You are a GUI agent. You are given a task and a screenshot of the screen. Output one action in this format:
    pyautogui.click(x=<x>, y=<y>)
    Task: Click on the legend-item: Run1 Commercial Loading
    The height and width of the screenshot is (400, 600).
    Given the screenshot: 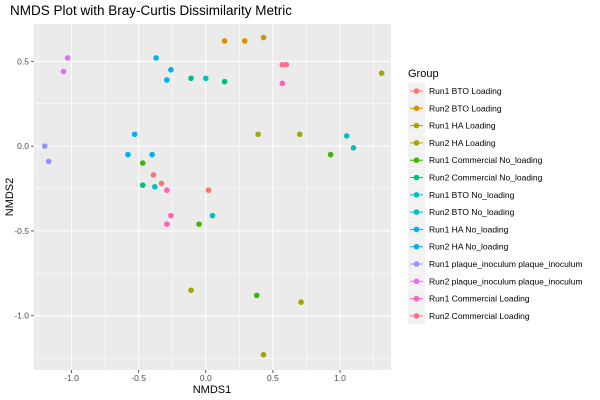 What is the action you would take?
    pyautogui.click(x=469, y=299)
    